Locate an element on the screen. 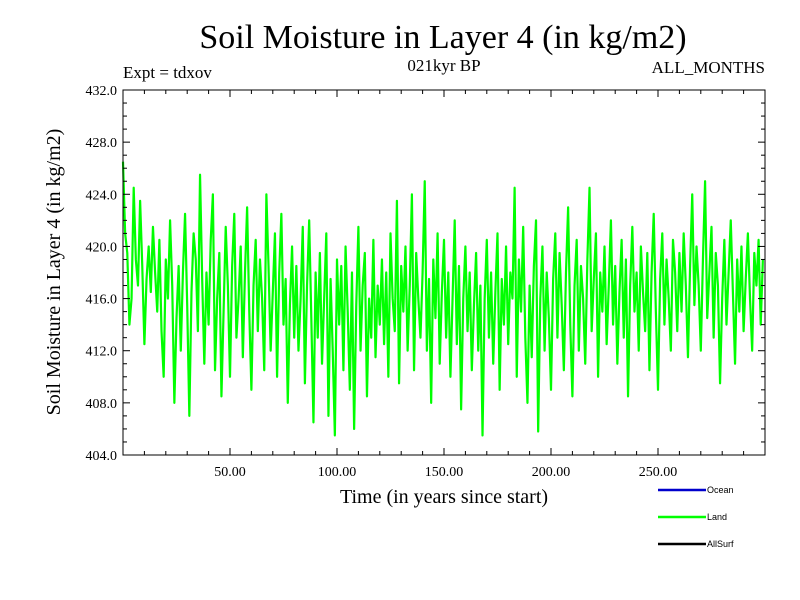 The height and width of the screenshot is (600, 800). y-tick-label: 432.0 is located at coordinates (102, 91).